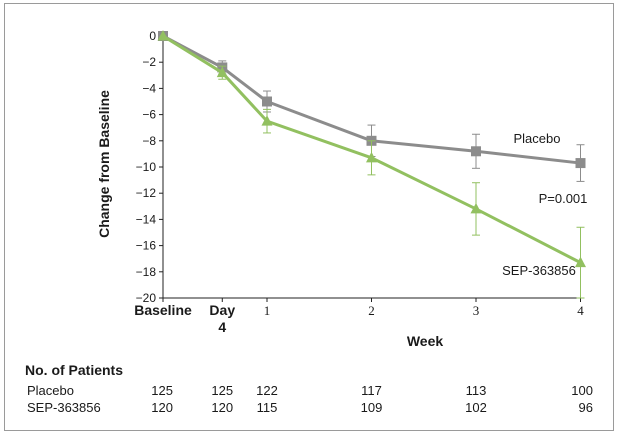 This screenshot has height=436, width=621. I want to click on table-cell: 102, so click(476, 407).